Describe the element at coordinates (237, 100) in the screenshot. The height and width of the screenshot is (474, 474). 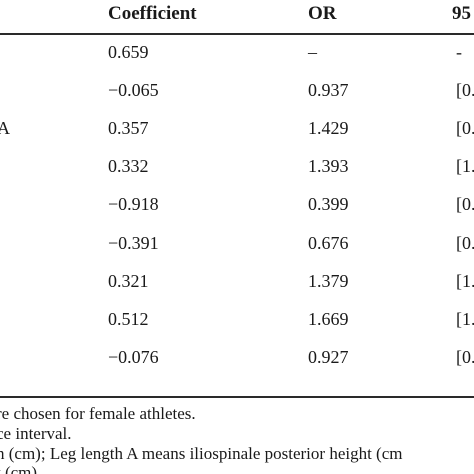
I see `table-row: −0.065 0.937 [0.` at that location.